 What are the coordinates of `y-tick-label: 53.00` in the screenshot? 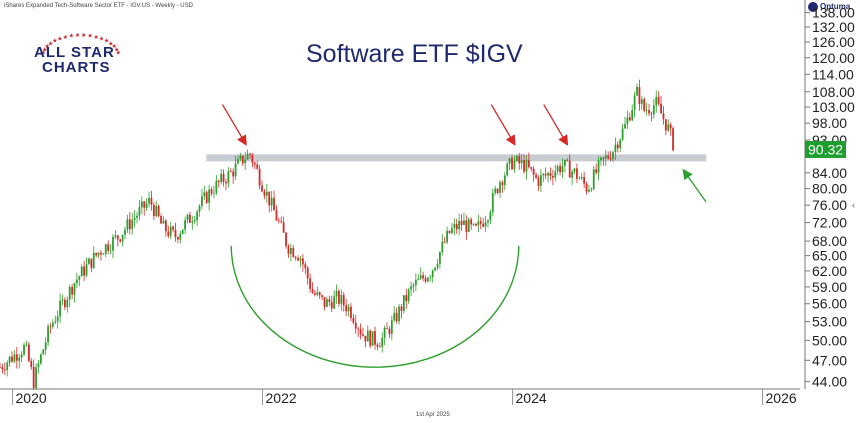 It's located at (829, 322).